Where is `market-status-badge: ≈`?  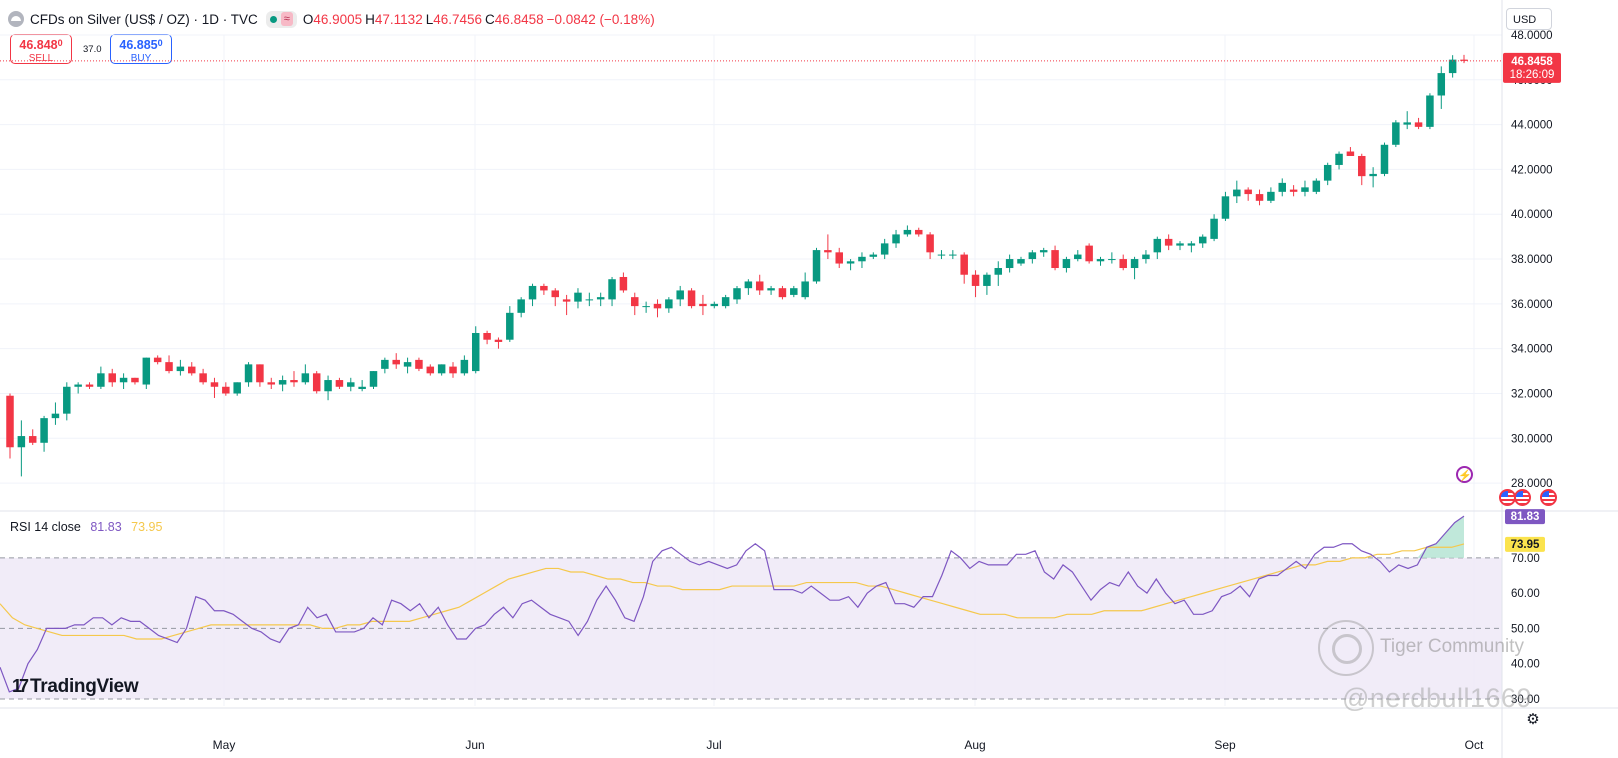 market-status-badge: ≈ is located at coordinates (281, 19).